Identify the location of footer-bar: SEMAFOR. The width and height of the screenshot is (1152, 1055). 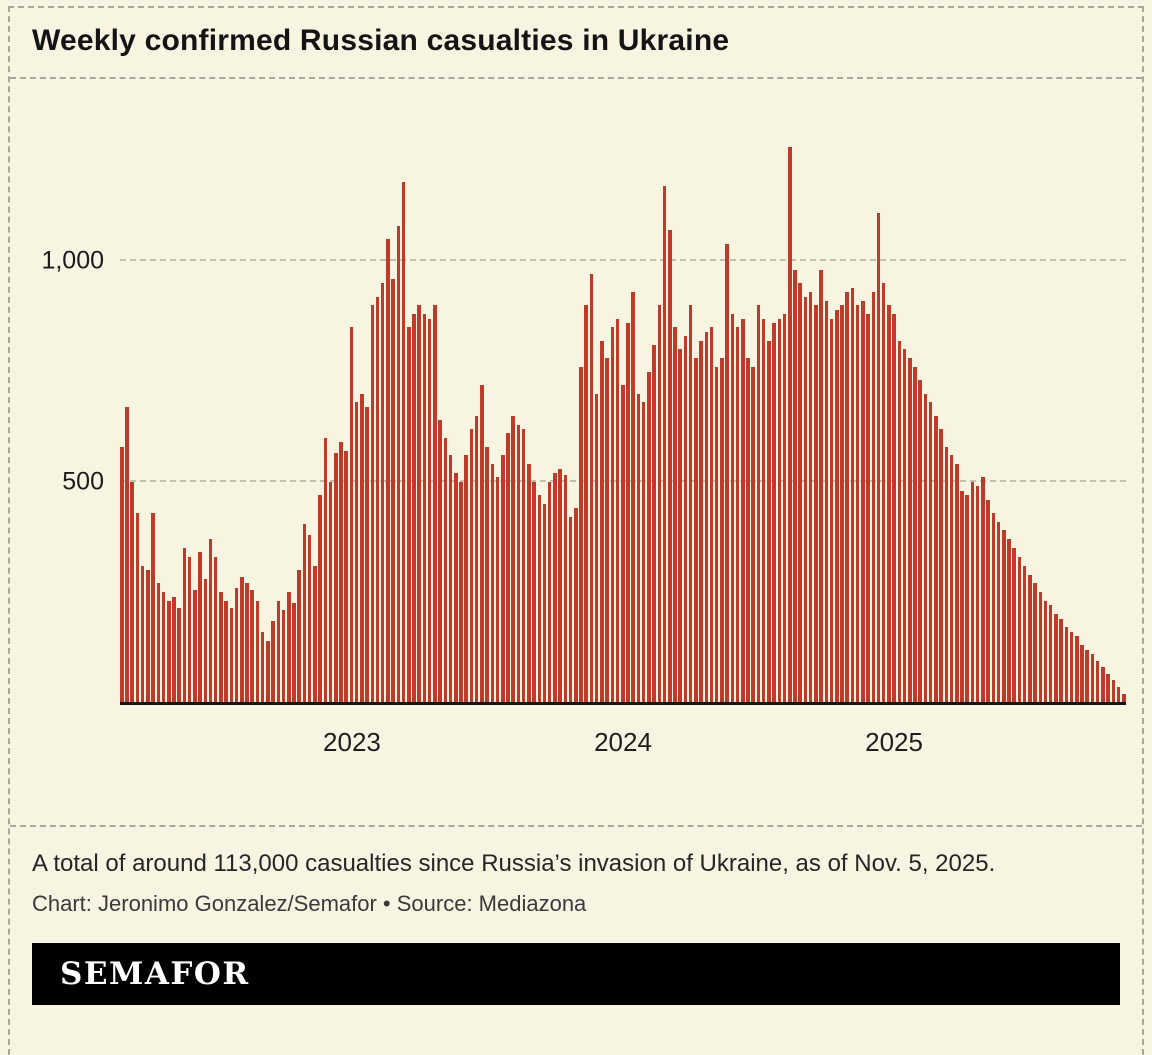
(576, 973).